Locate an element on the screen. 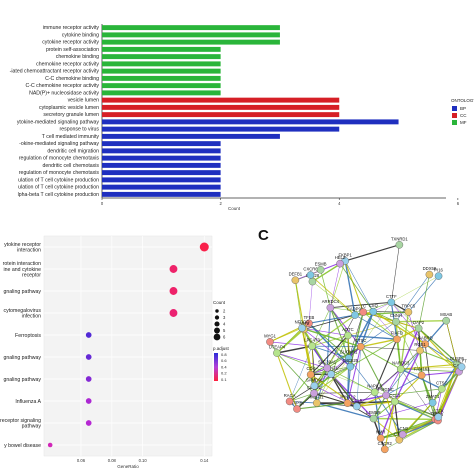  network-node-label: FAM163 is located at coordinates (422, 369).